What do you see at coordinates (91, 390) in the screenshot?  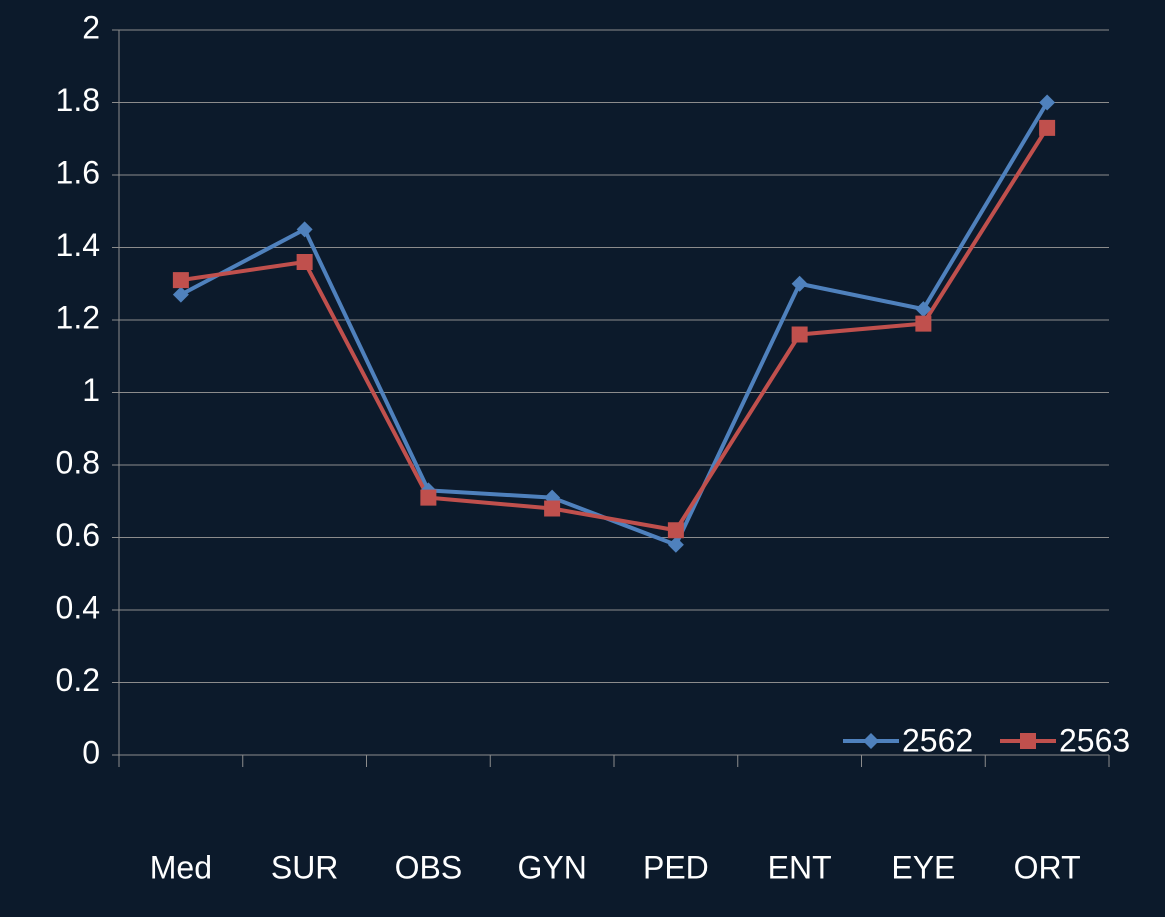 I see `y-tick-label: 1` at bounding box center [91, 390].